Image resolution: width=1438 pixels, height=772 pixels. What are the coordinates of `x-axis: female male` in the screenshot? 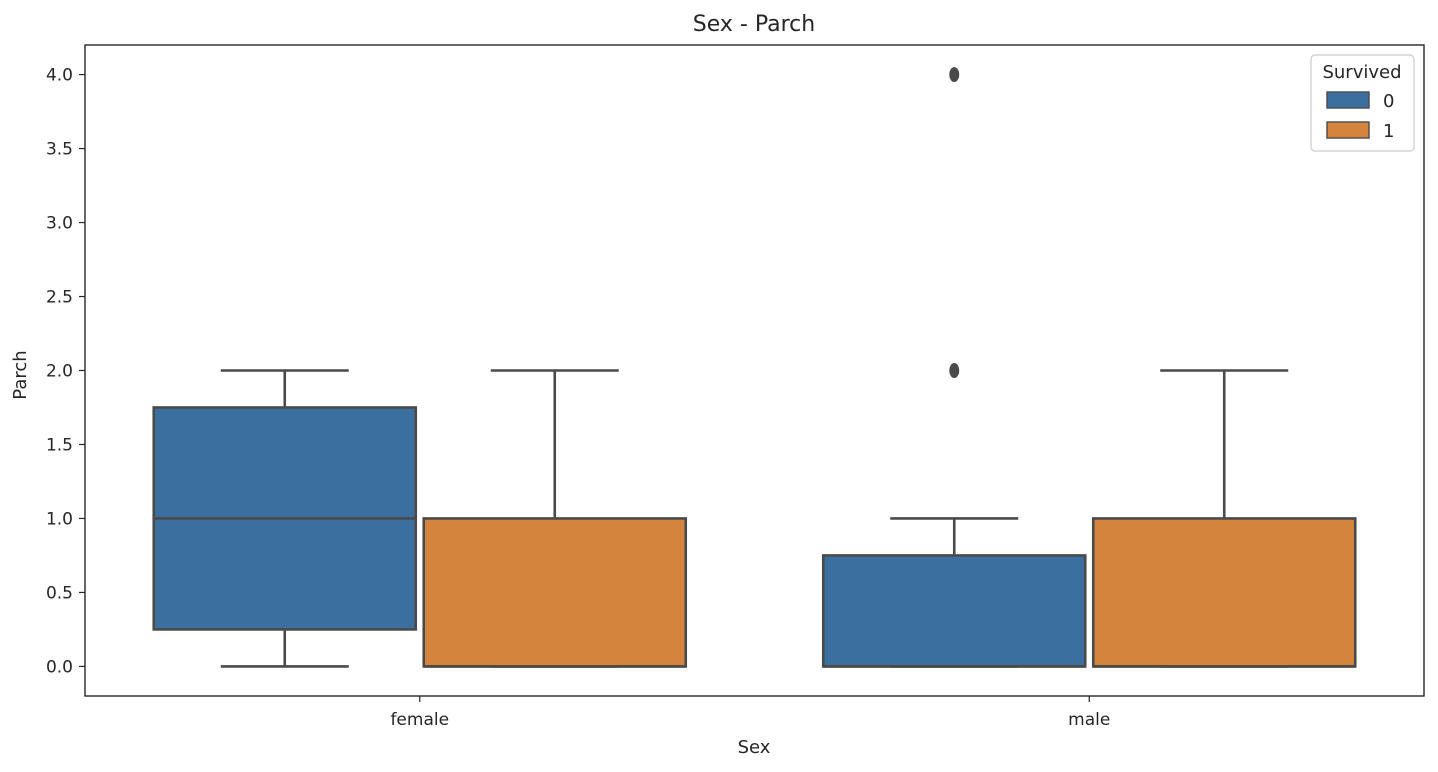 It's located at (750, 713).